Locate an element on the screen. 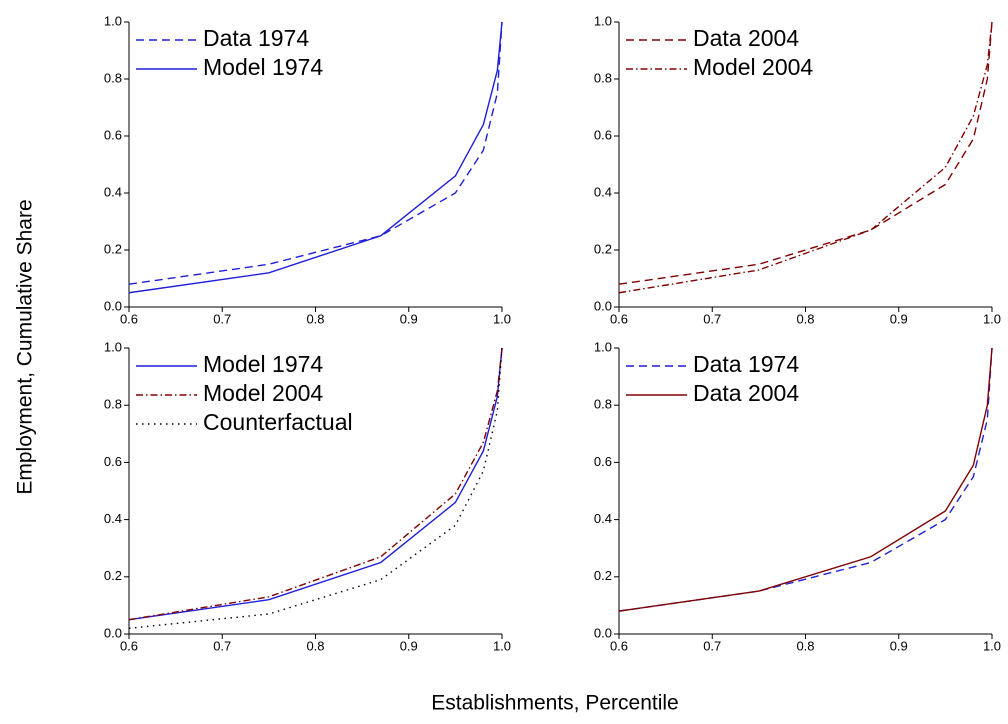  y-axis-label: Employment, Cumulative Share is located at coordinates (25, 346).